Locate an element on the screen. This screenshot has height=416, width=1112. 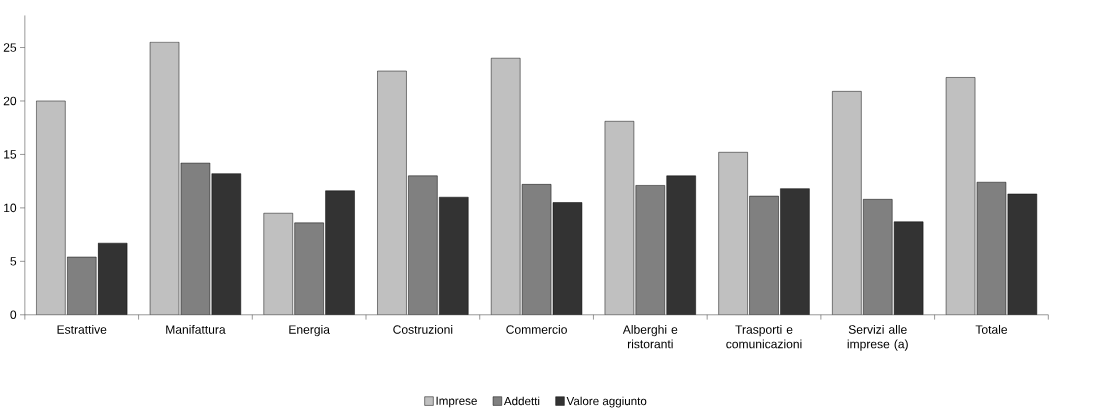
x-tick-label: Energia is located at coordinates (309, 330).